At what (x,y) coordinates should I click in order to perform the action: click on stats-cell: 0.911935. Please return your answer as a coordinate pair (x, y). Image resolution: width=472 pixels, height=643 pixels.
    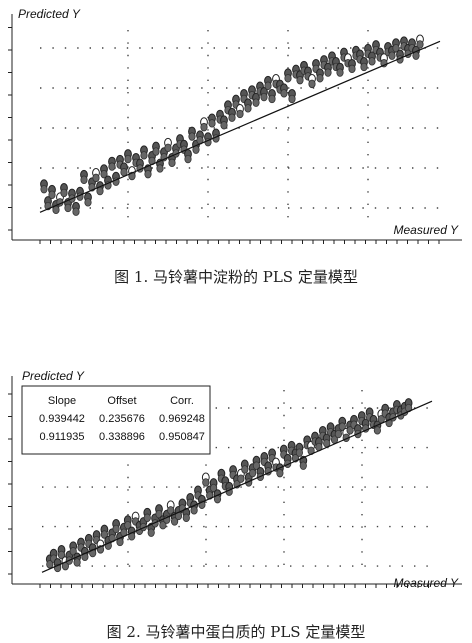
    Looking at the image, I should click on (61, 437).